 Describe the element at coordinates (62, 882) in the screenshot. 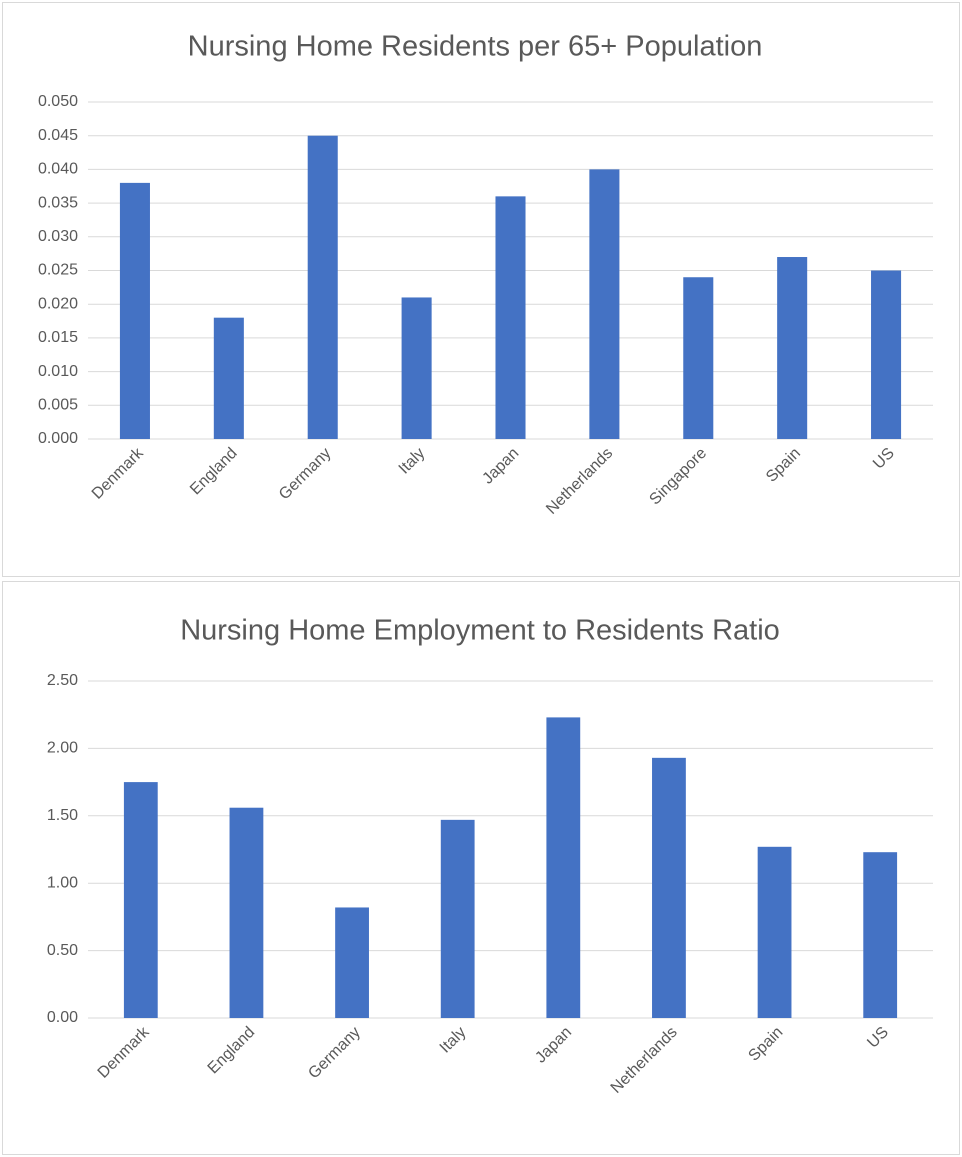

I see `y-tick-label: 1.00` at that location.